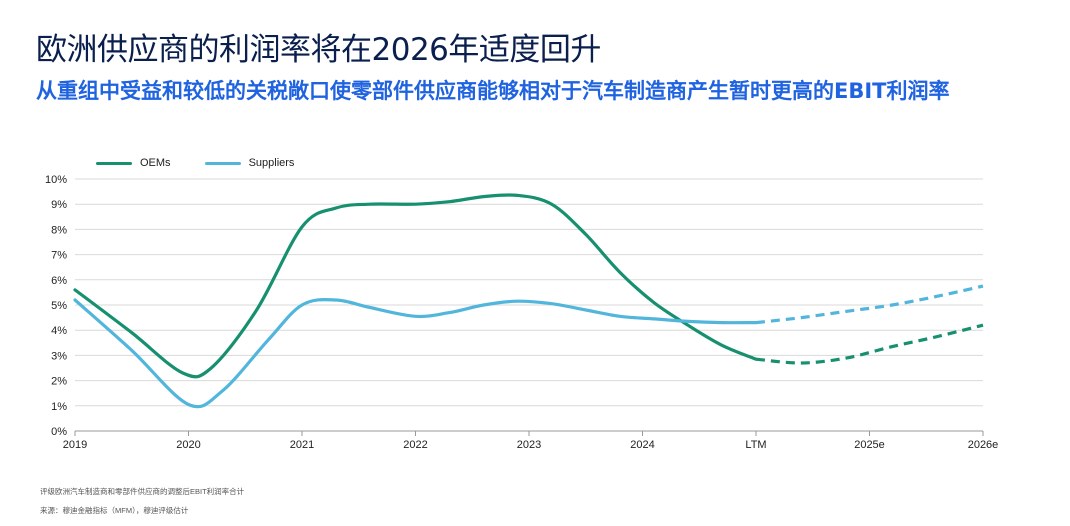  Describe the element at coordinates (869, 445) in the screenshot. I see `x-tick-label: 2025e` at that location.